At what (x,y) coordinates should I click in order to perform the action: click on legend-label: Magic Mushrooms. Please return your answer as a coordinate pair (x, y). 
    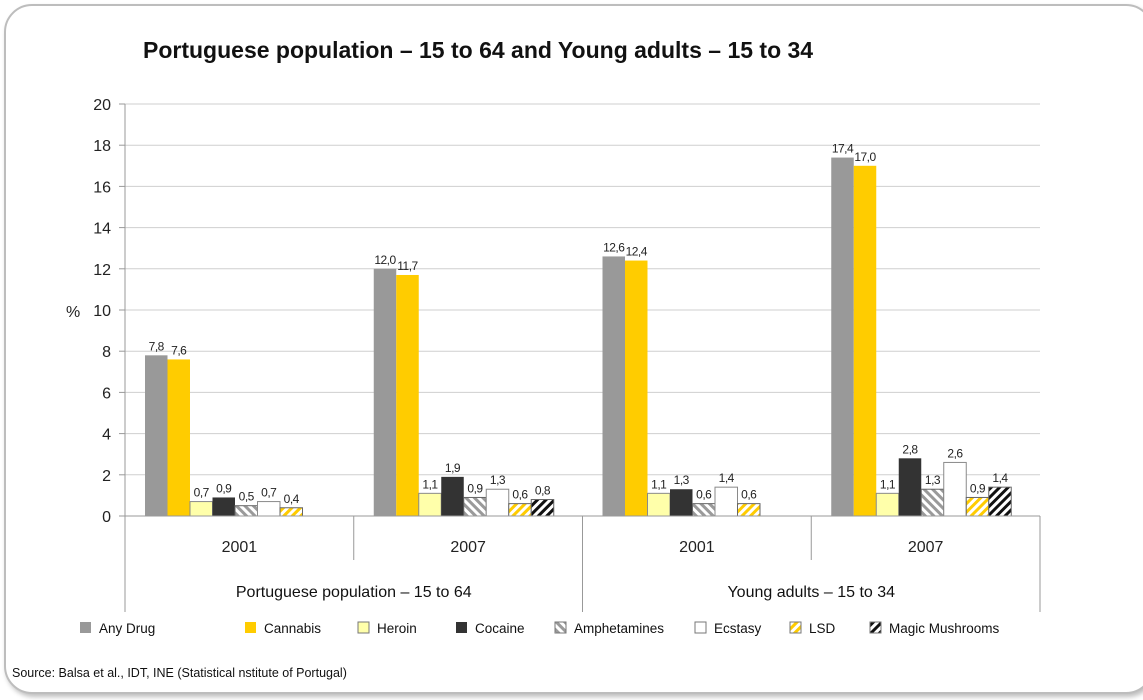
    Looking at the image, I should click on (944, 628).